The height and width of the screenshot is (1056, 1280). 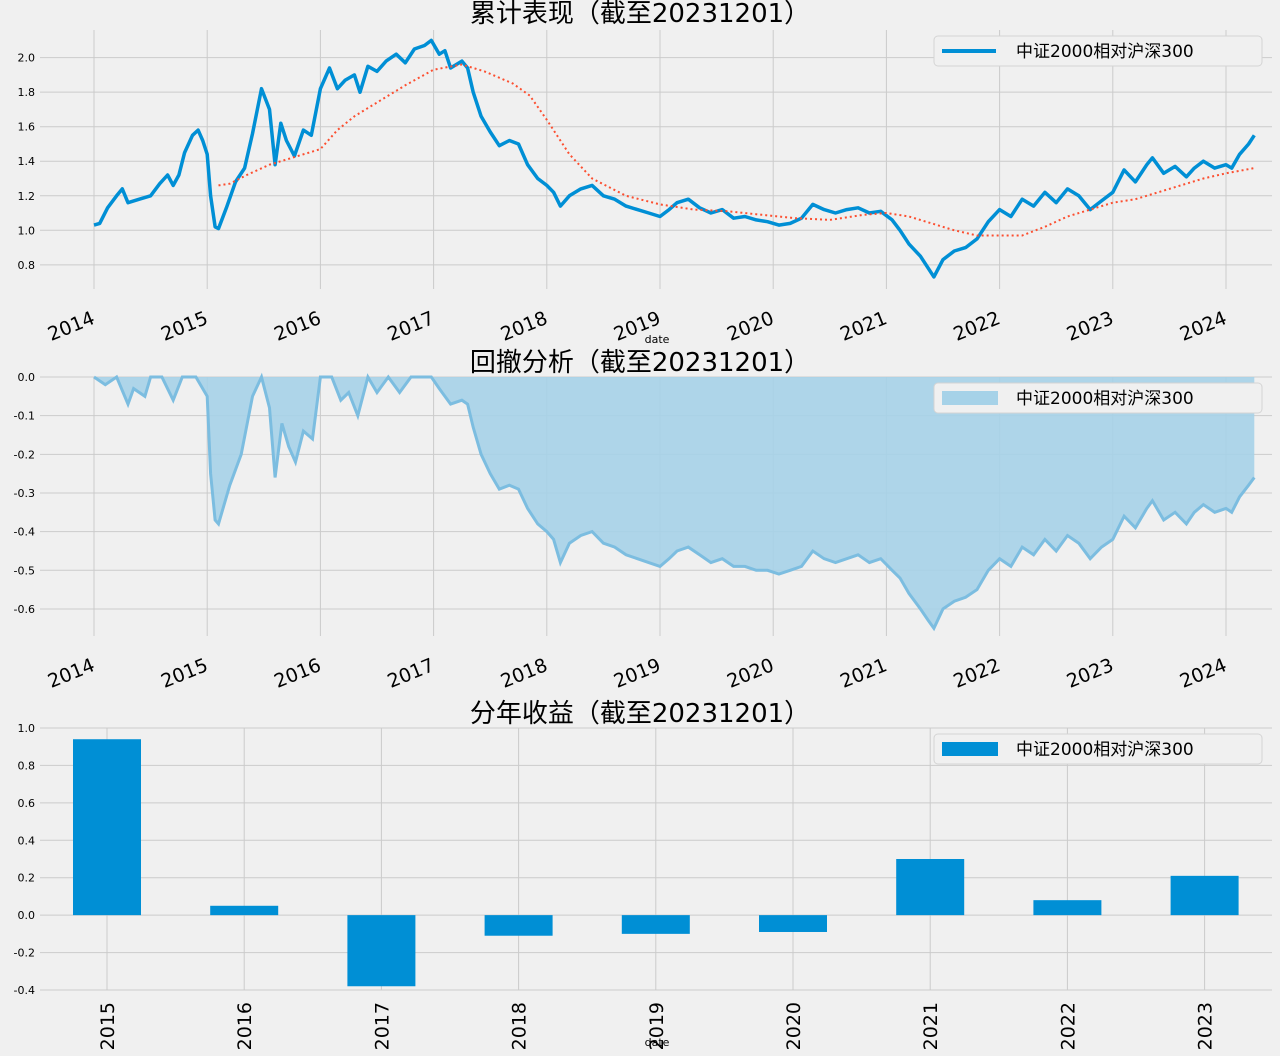 What do you see at coordinates (27, 840) in the screenshot?
I see `y-tick-label: 0.4` at bounding box center [27, 840].